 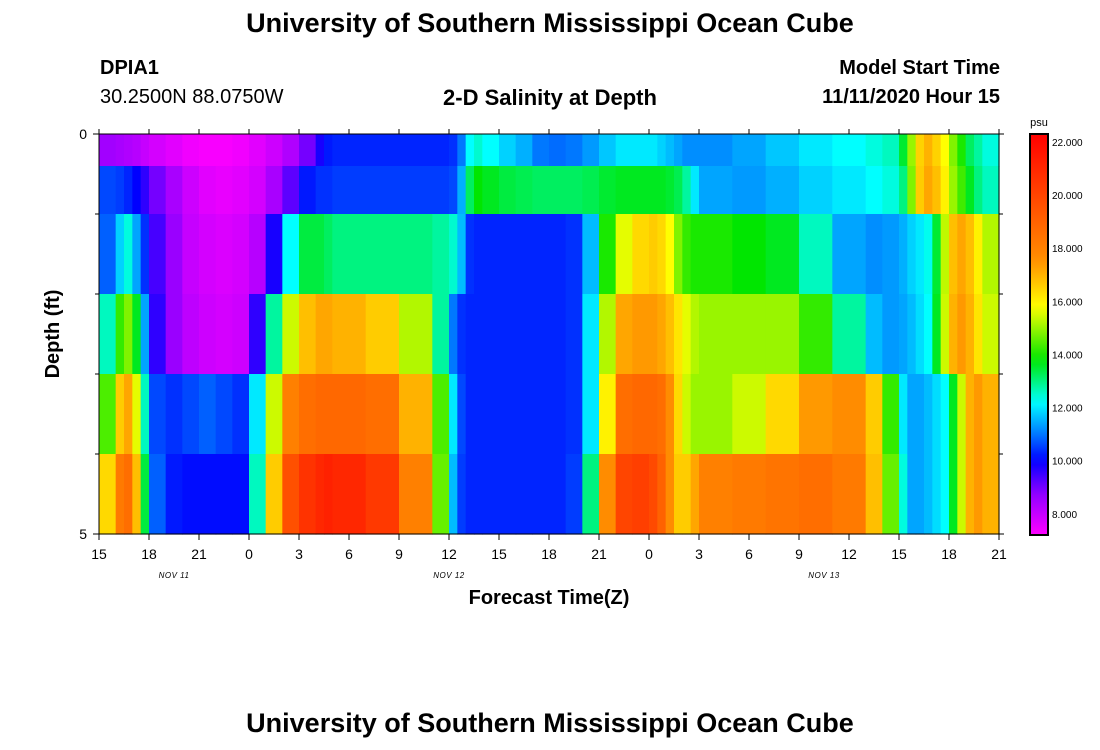 What do you see at coordinates (1039, 123) in the screenshot?
I see `colorbar-unit: psu` at bounding box center [1039, 123].